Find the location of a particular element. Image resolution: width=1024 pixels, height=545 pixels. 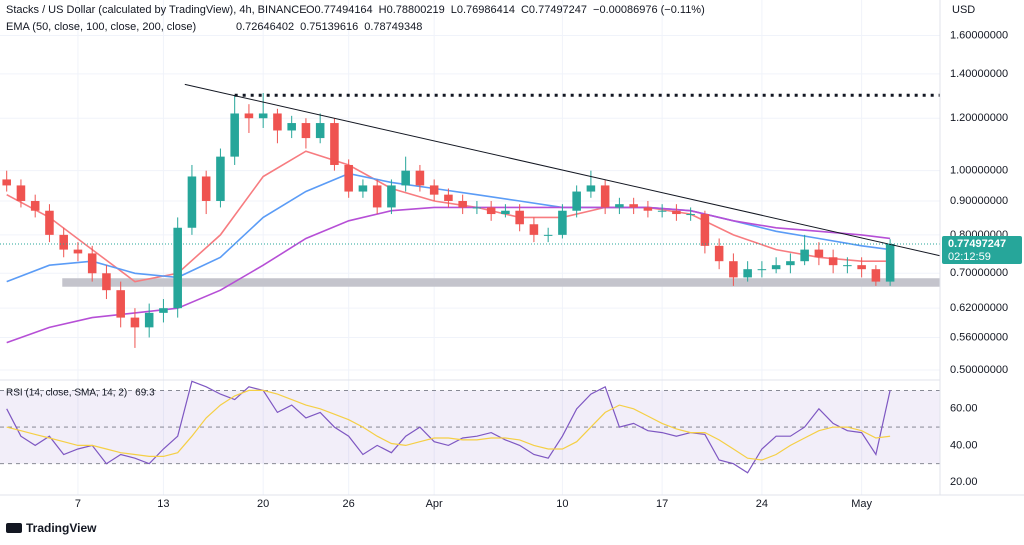

y-tick-label: 0.50000000 is located at coordinates (979, 370).